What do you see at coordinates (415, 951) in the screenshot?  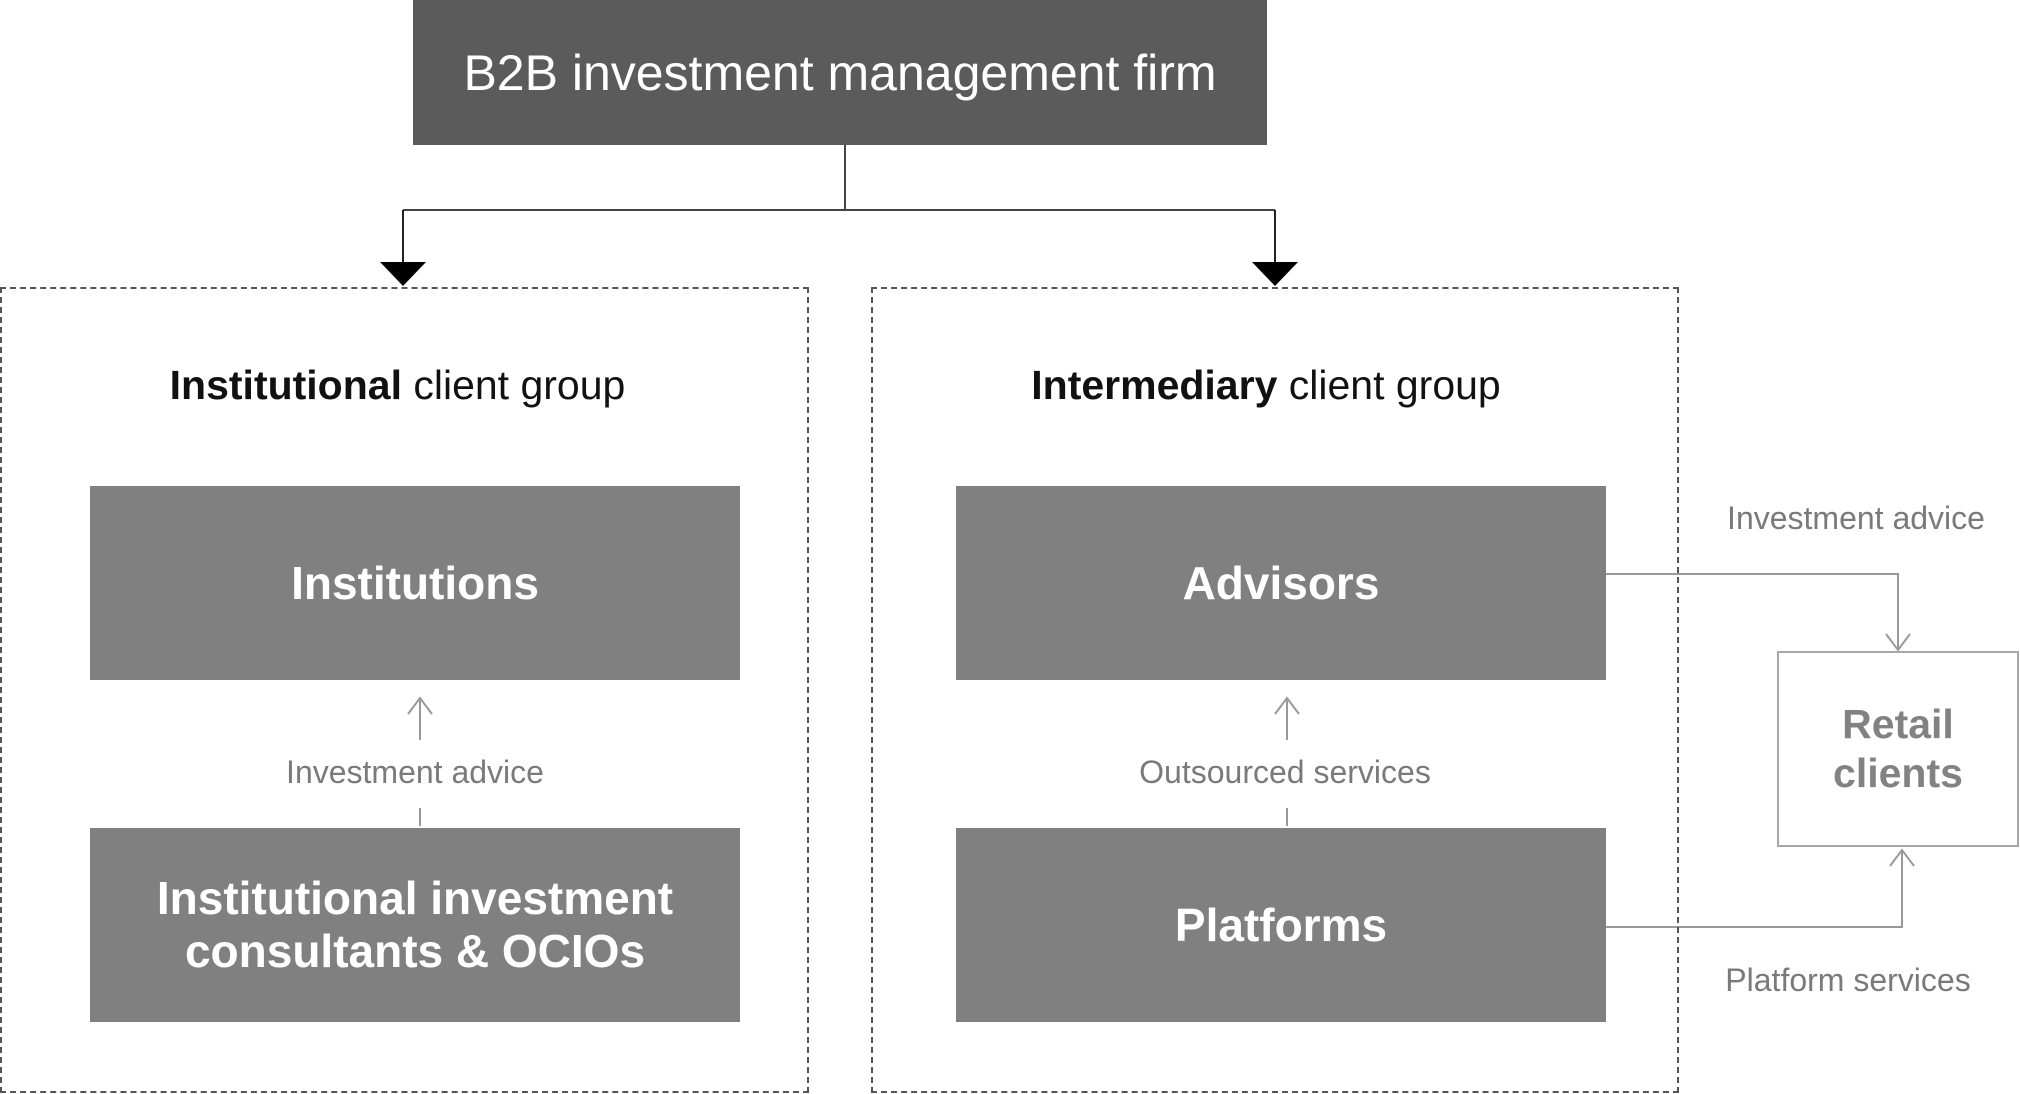 I see `consultants-label-line2: consultants & OCIOs` at bounding box center [415, 951].